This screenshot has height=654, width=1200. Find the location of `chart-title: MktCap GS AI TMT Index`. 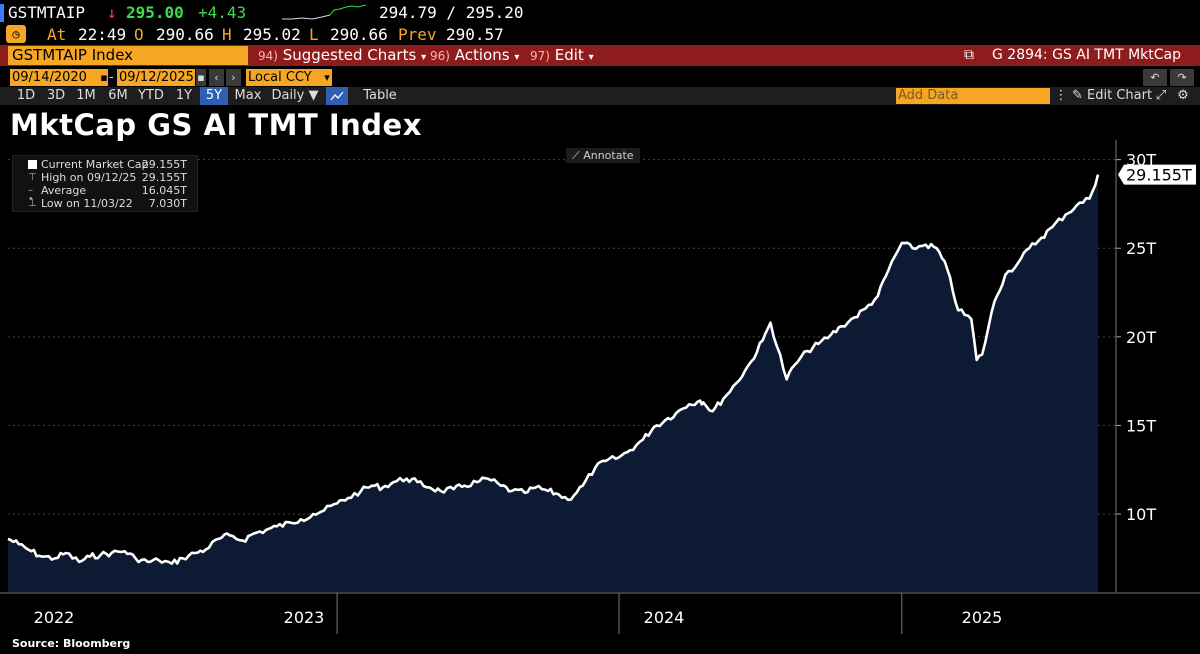

chart-title: MktCap GS AI TMT Index is located at coordinates (216, 125).